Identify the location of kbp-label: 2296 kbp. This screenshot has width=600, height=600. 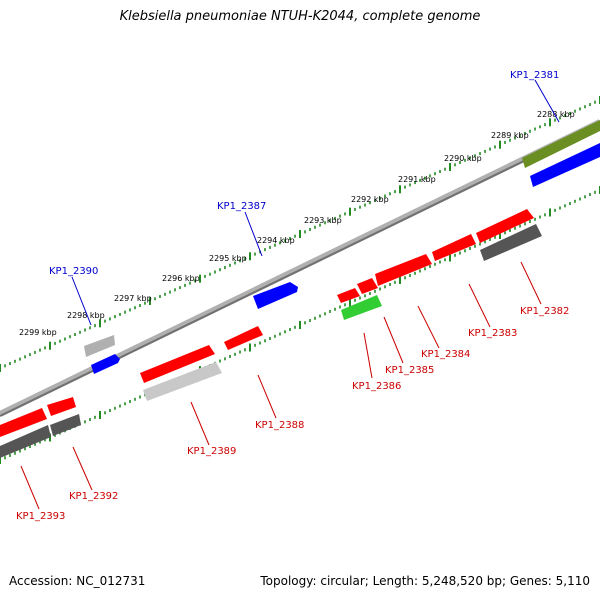
(181, 278).